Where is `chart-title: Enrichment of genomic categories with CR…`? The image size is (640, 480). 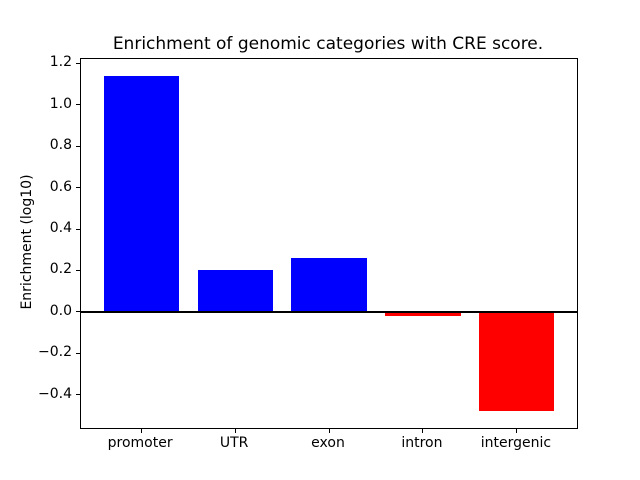 chart-title: Enrichment of genomic categories with CR… is located at coordinates (328, 44).